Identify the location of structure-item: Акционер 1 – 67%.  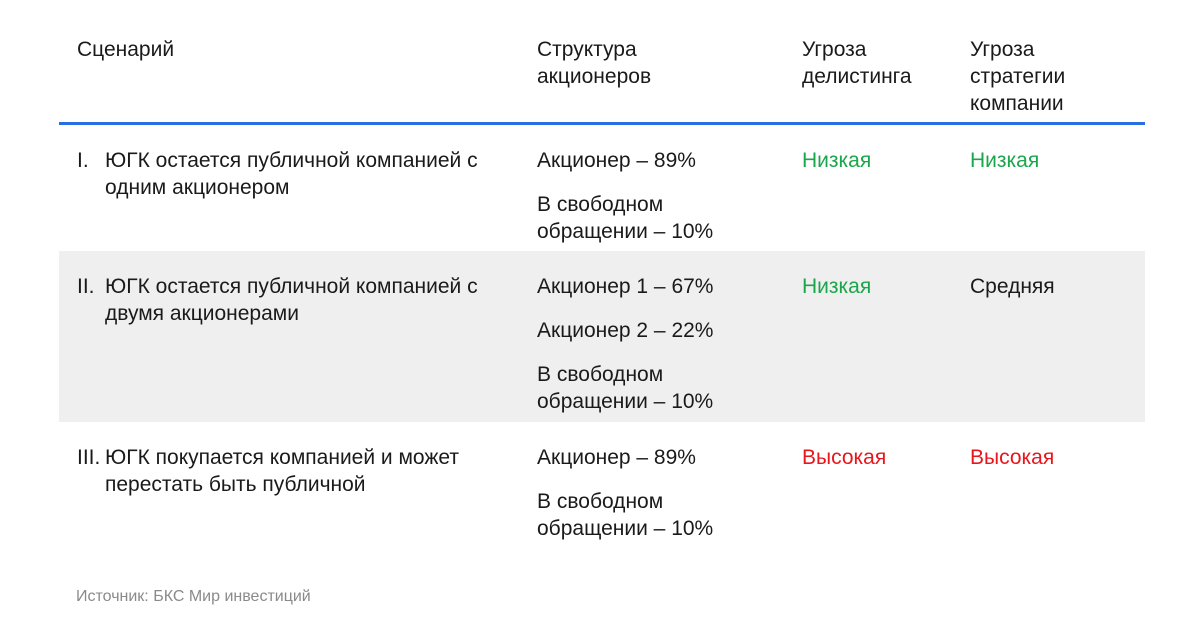
(625, 286).